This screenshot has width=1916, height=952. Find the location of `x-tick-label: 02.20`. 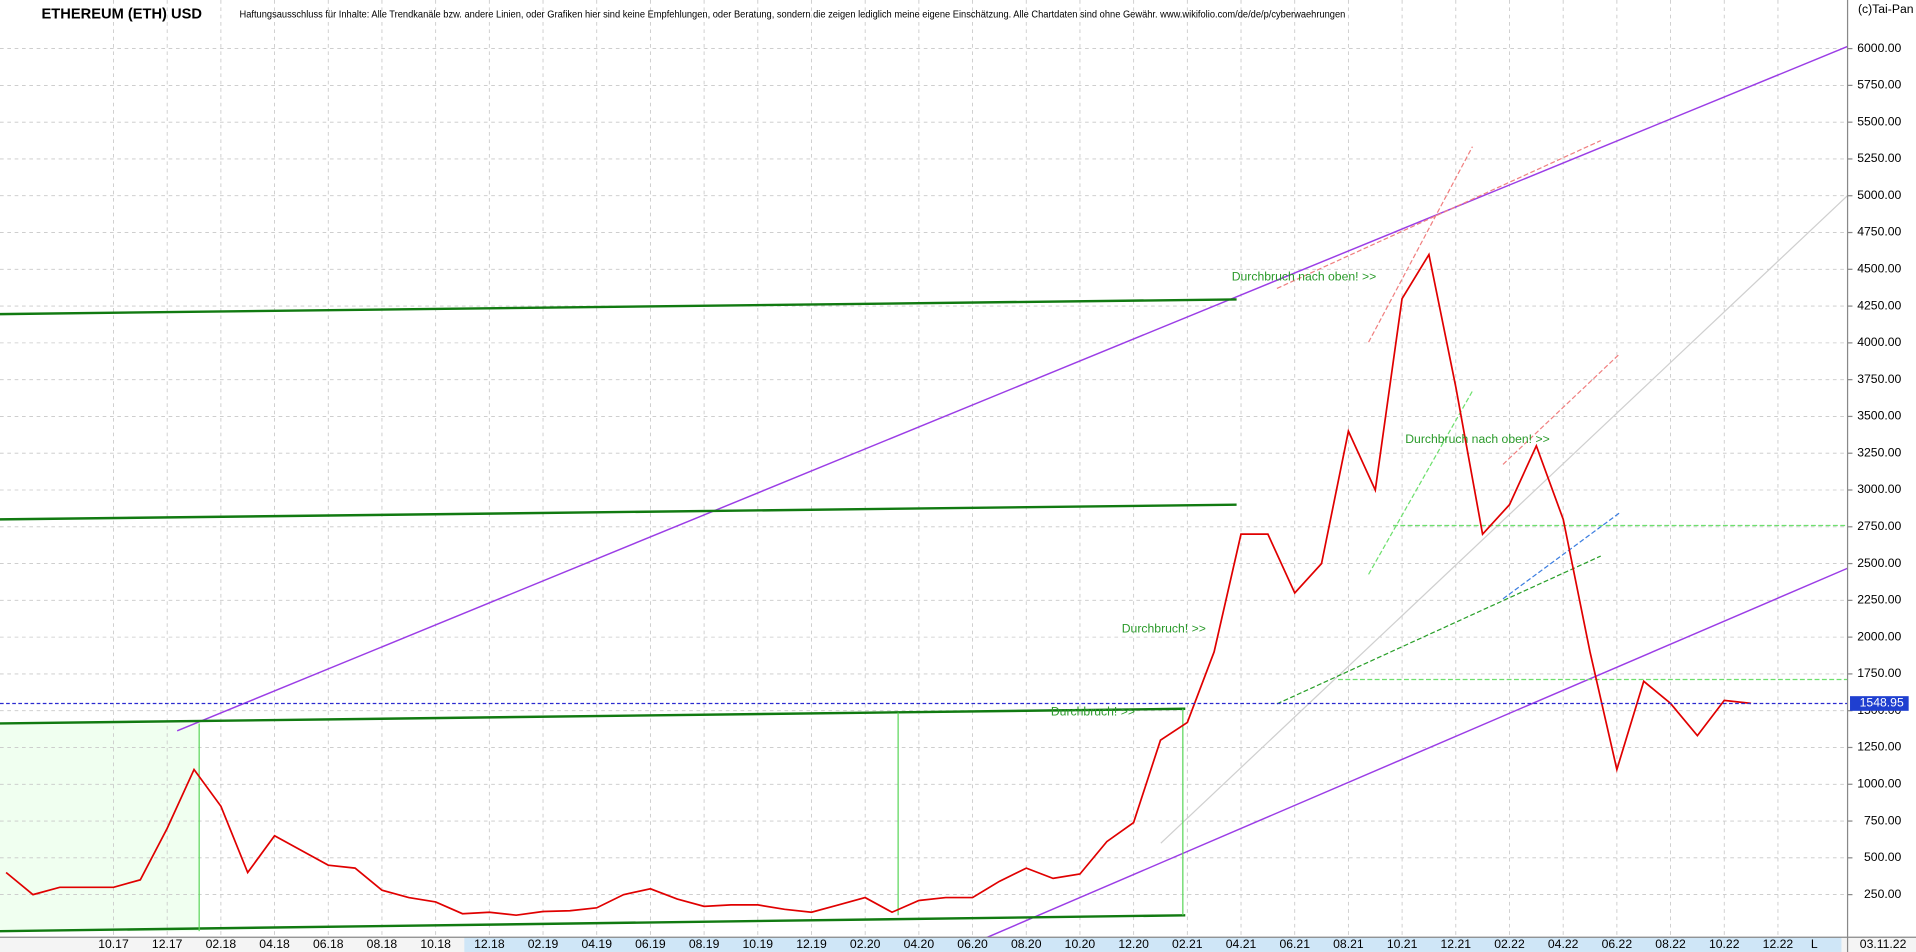

x-tick-label: 02.20 is located at coordinates (865, 944).